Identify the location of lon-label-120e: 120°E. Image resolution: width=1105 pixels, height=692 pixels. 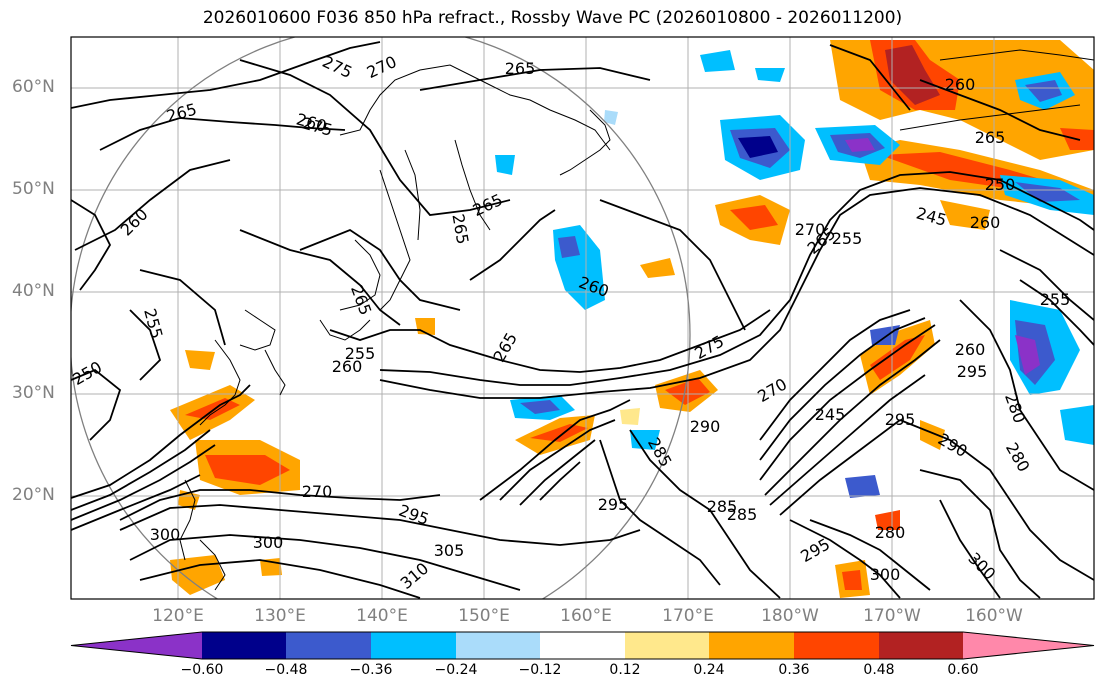
(178, 616).